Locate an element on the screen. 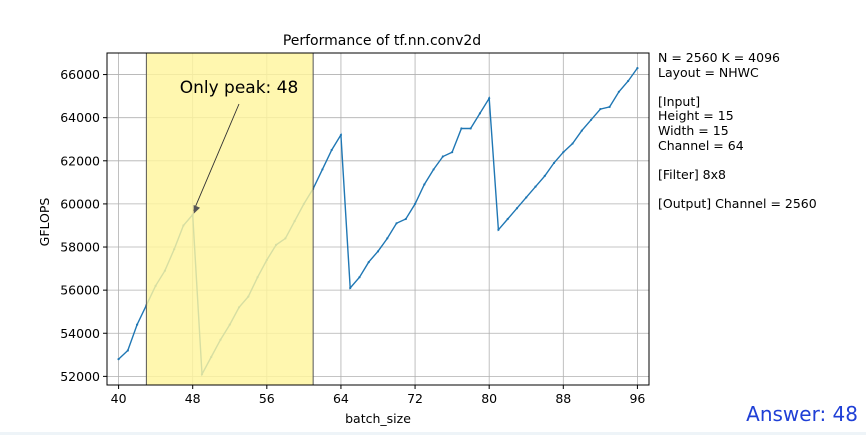  info-line: Height = 15 is located at coordinates (696, 116).